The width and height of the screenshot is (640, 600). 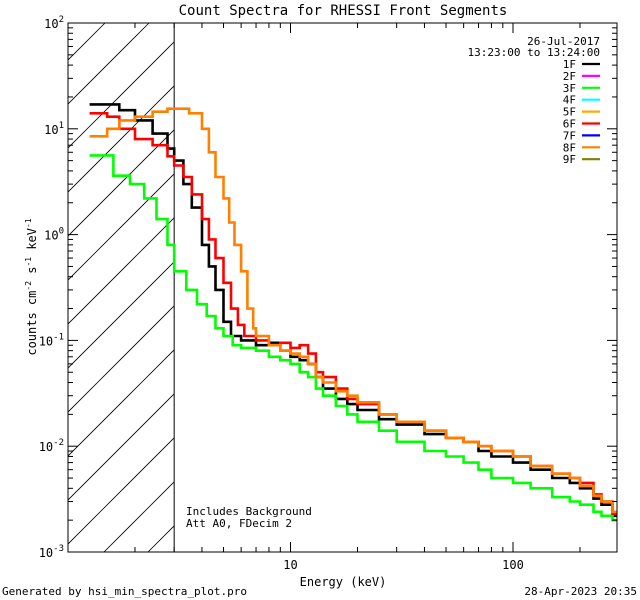 What do you see at coordinates (249, 511) in the screenshot?
I see `annotation-background: Includes Background` at bounding box center [249, 511].